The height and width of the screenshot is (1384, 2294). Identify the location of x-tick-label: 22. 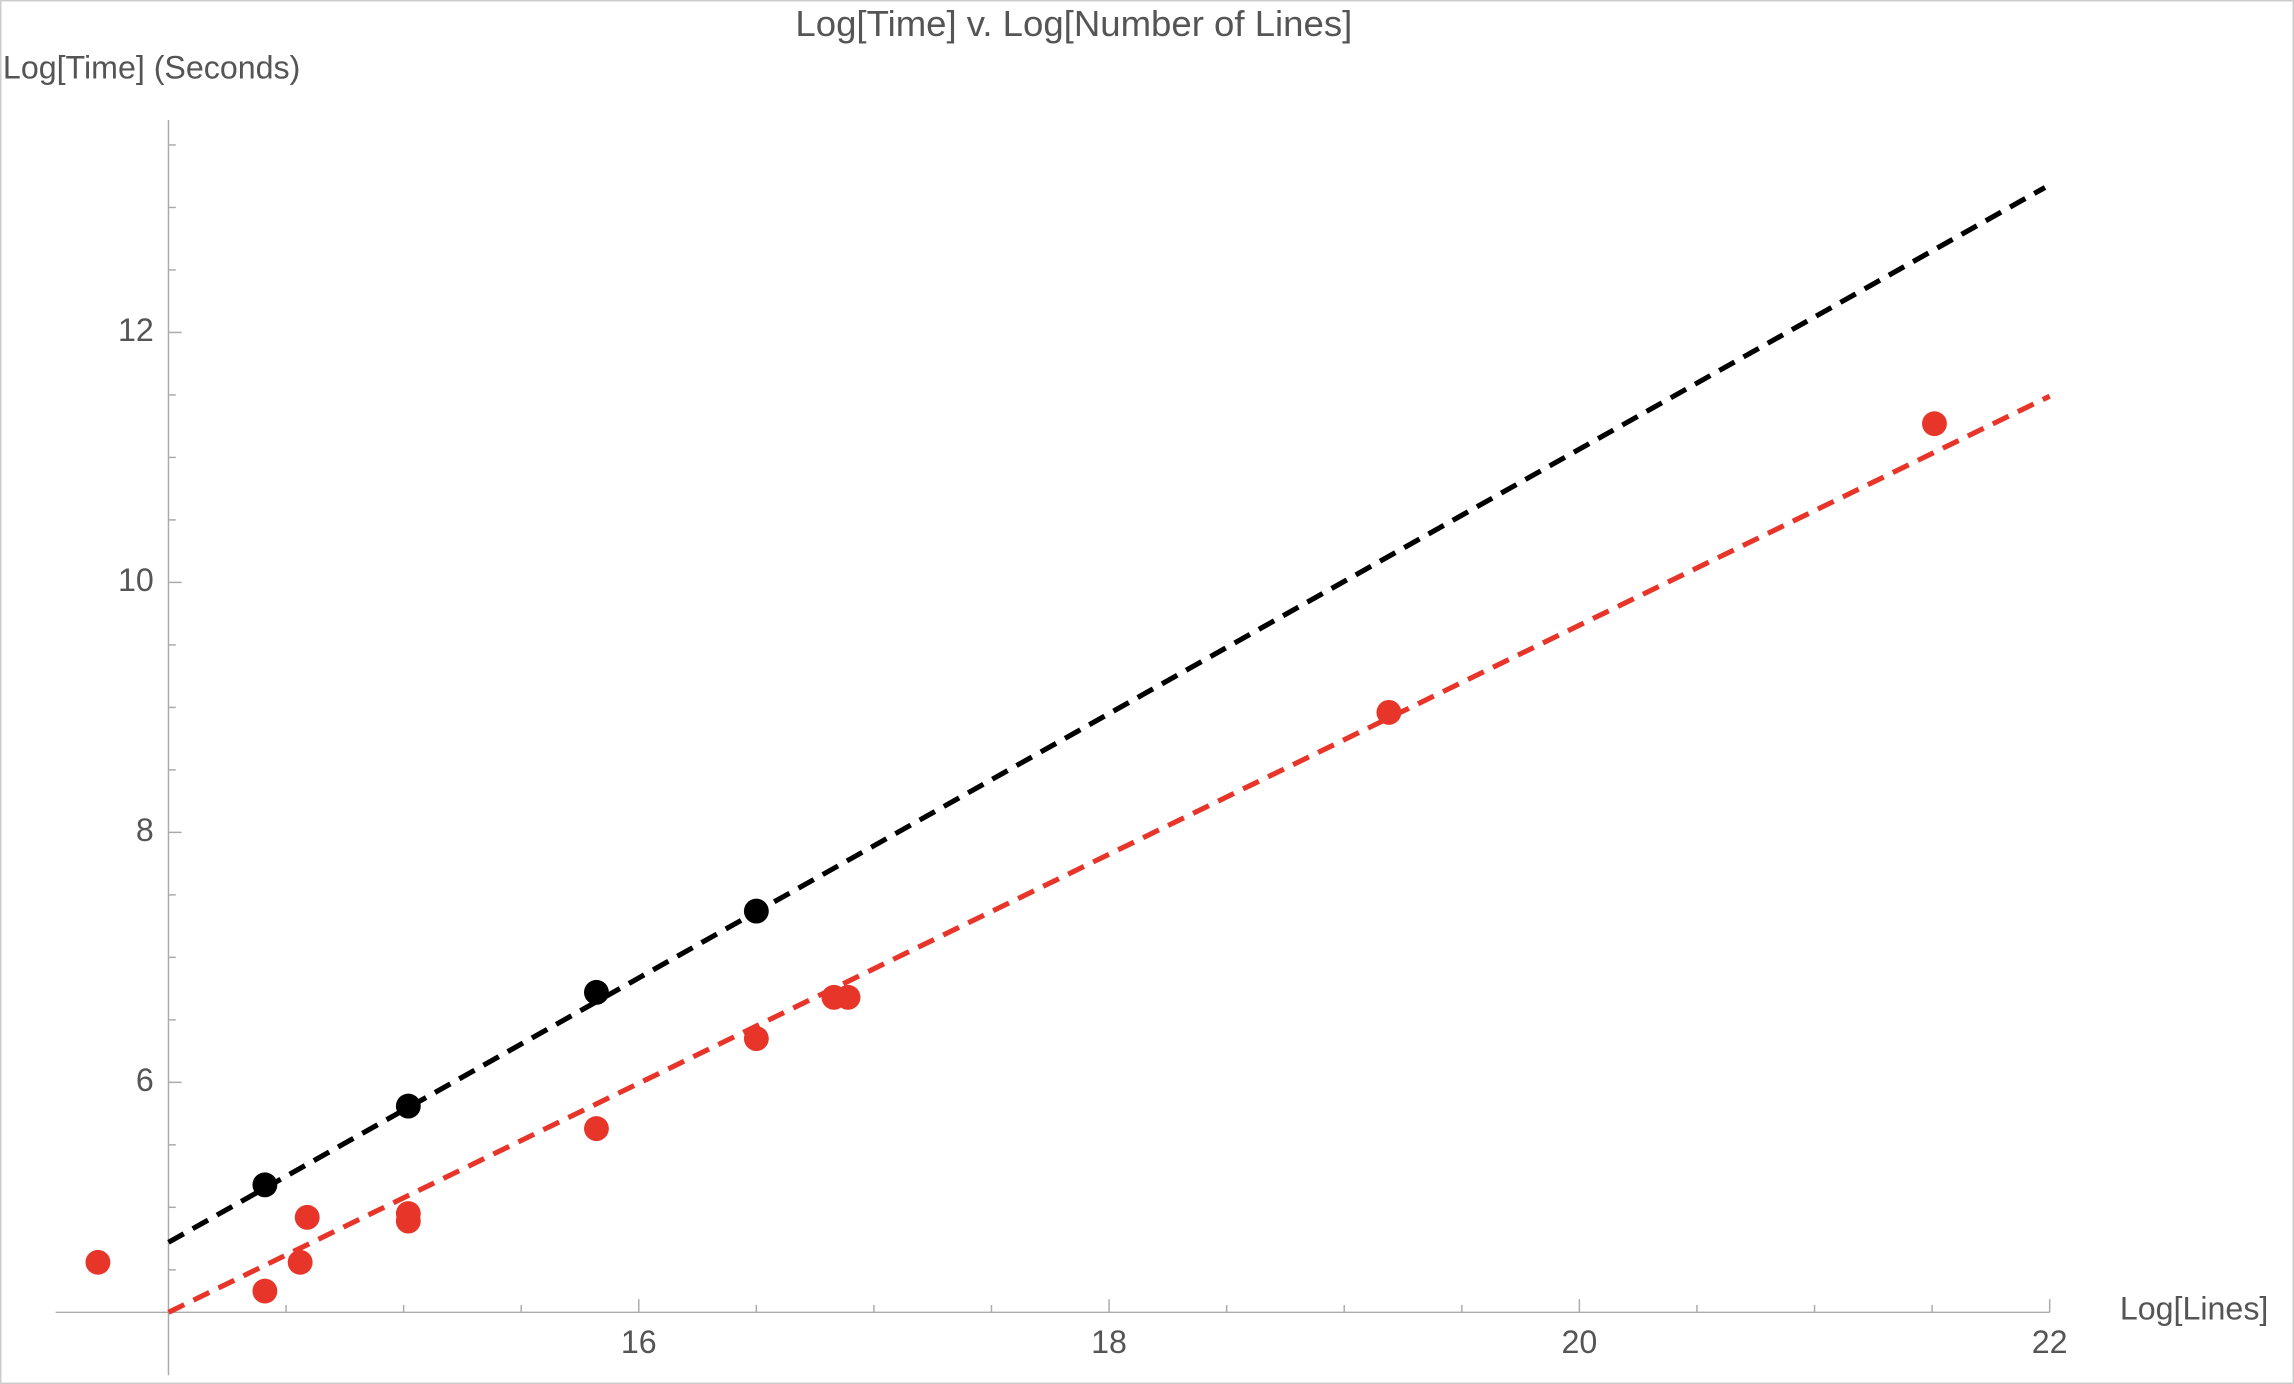
(2050, 1342).